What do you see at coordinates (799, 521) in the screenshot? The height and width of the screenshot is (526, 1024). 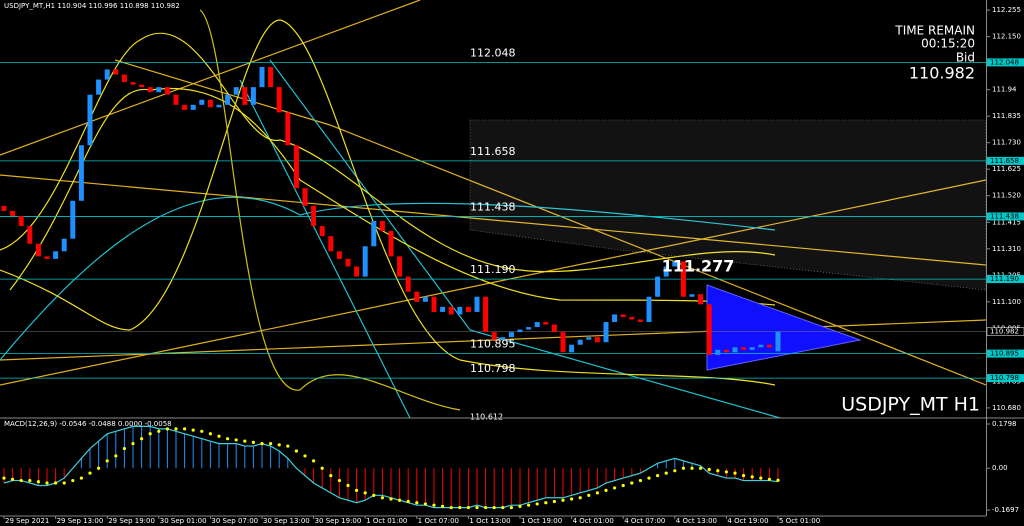 I see `x-tick-label: 5 Oct 01:00` at bounding box center [799, 521].